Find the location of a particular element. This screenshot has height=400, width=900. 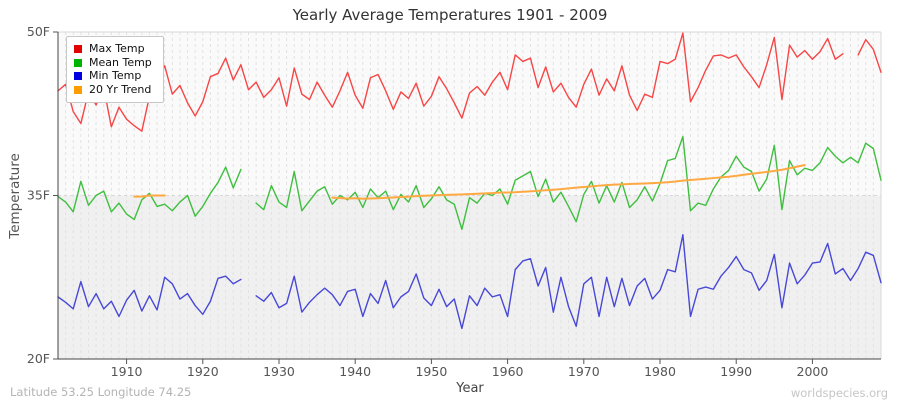

x-tick-label: 1960 is located at coordinates (508, 371).